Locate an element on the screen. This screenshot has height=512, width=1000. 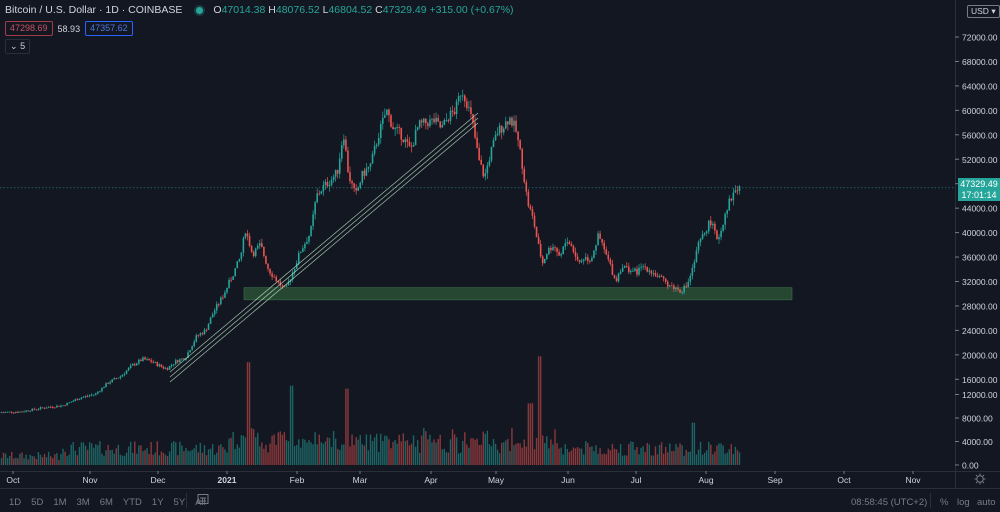
spread-value: 58.93 is located at coordinates (69, 28).